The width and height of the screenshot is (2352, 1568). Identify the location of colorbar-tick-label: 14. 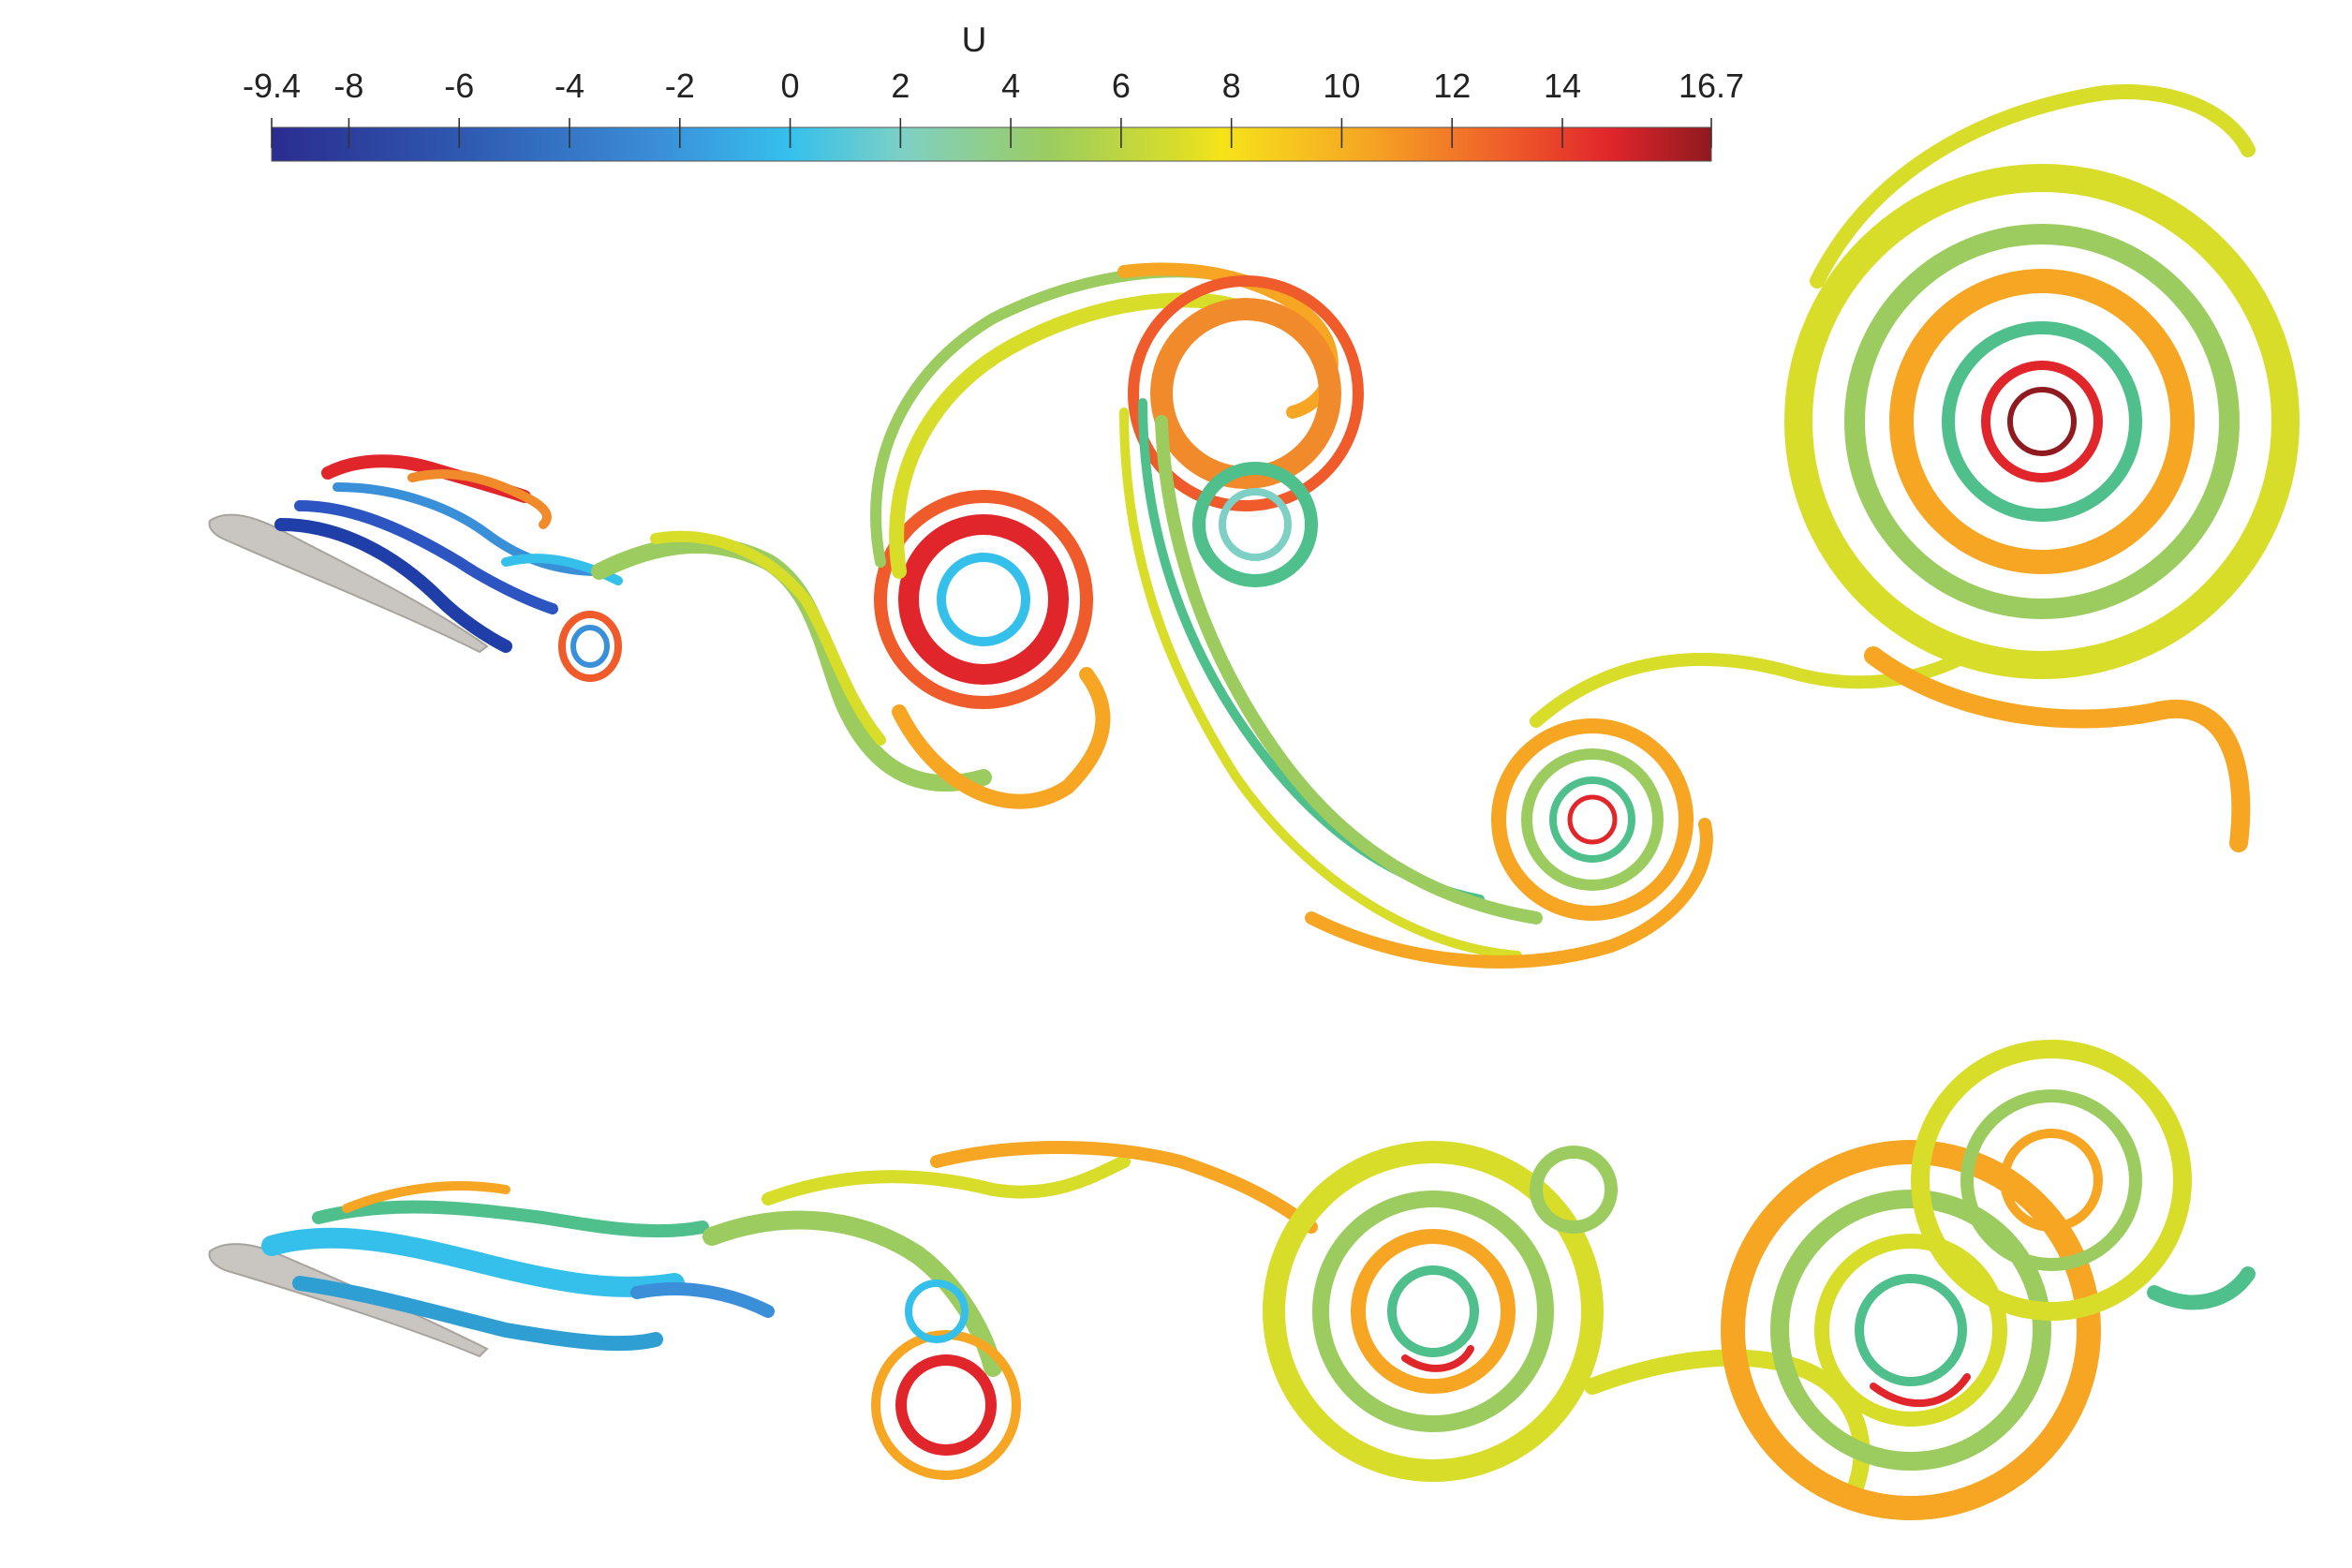
(1562, 86).